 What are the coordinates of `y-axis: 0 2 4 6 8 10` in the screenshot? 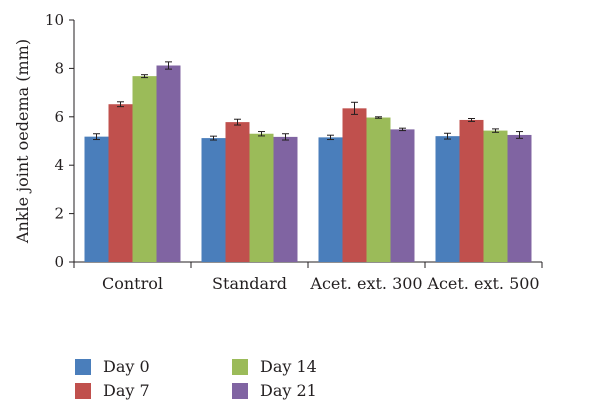 It's located at (60, 141).